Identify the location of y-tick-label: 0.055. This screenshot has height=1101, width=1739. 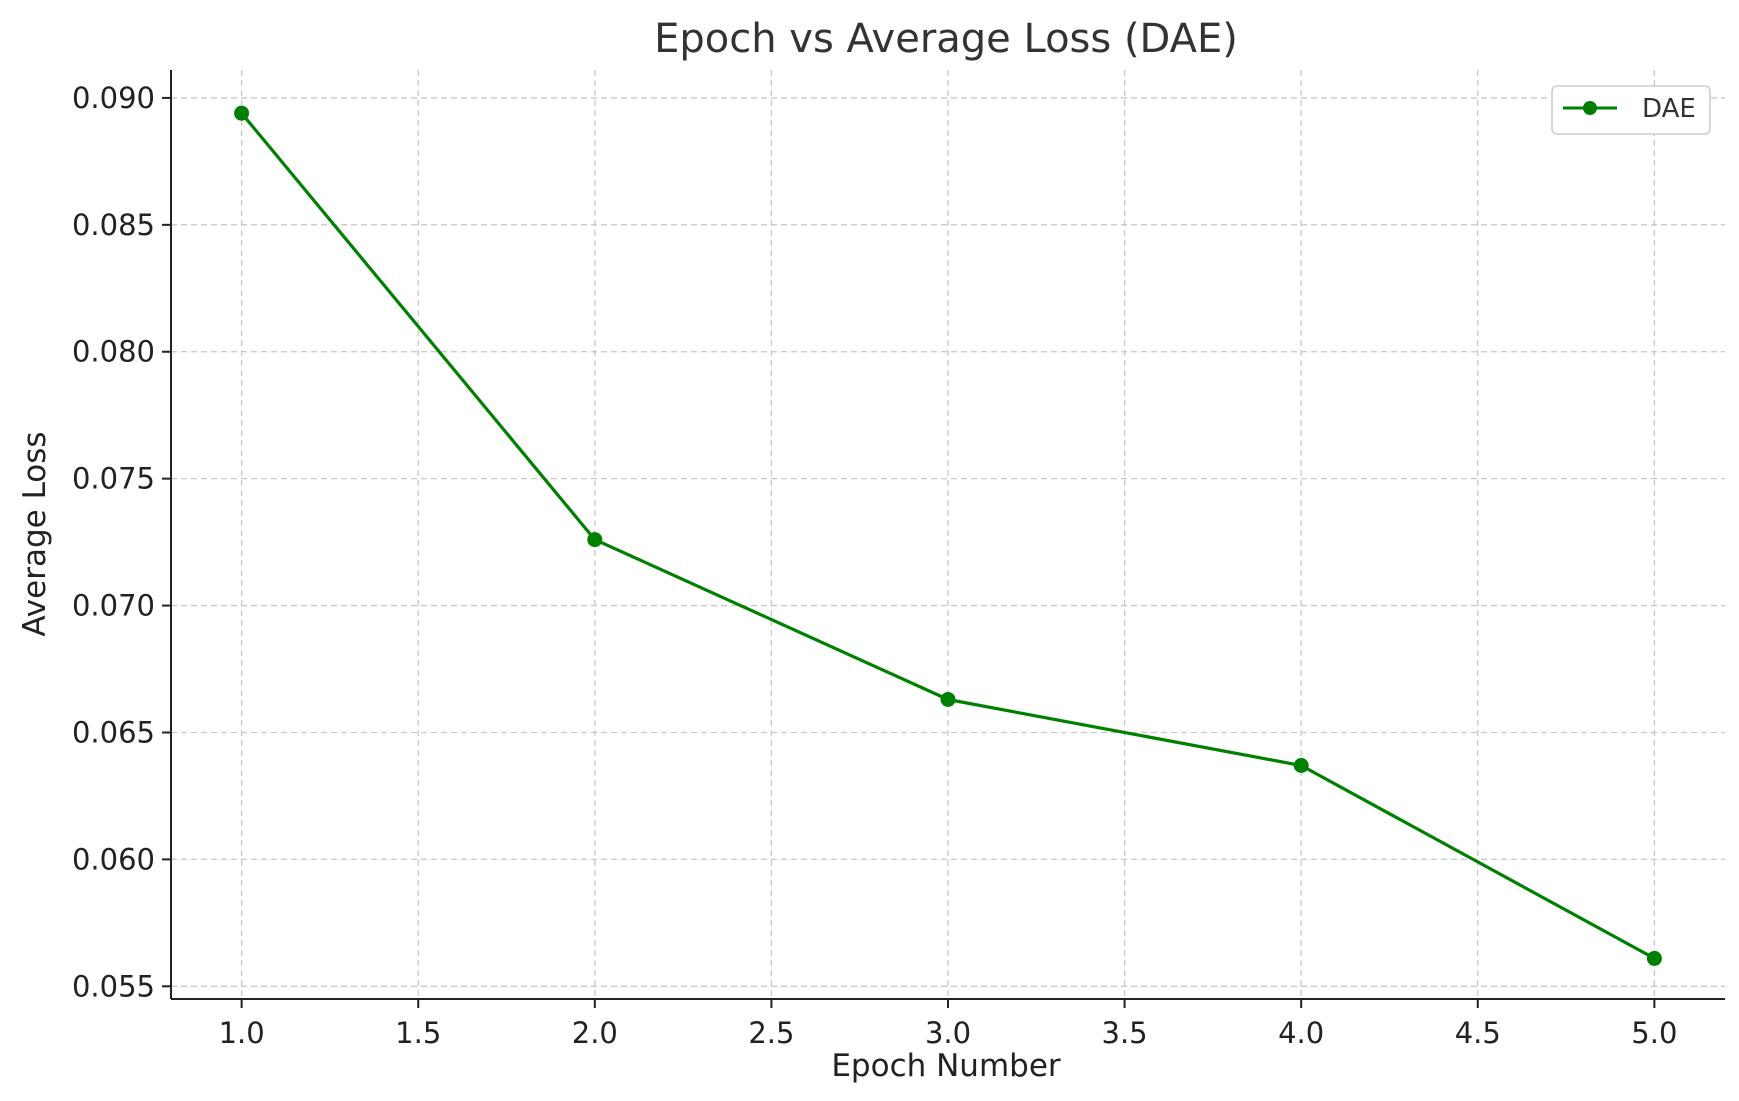
(113, 986).